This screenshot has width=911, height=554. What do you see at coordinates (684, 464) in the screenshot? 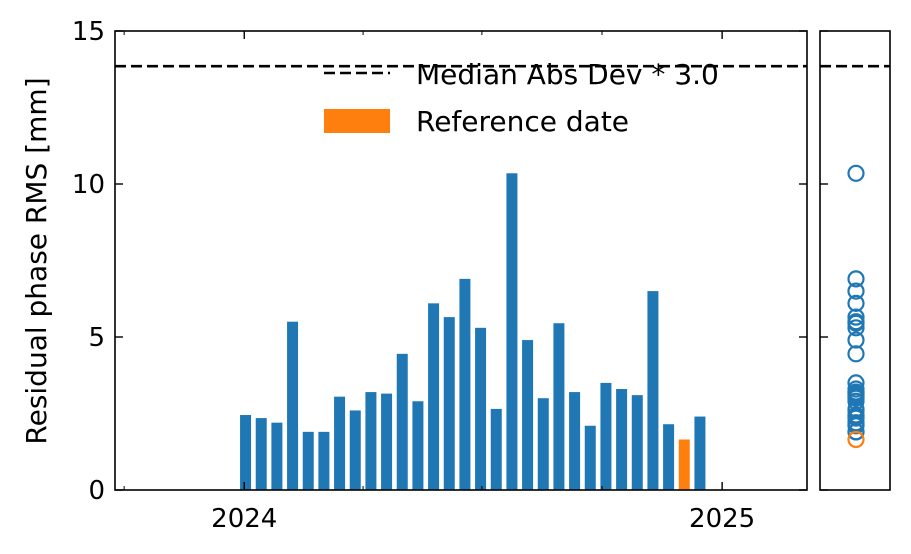
I see `reference-bar` at bounding box center [684, 464].